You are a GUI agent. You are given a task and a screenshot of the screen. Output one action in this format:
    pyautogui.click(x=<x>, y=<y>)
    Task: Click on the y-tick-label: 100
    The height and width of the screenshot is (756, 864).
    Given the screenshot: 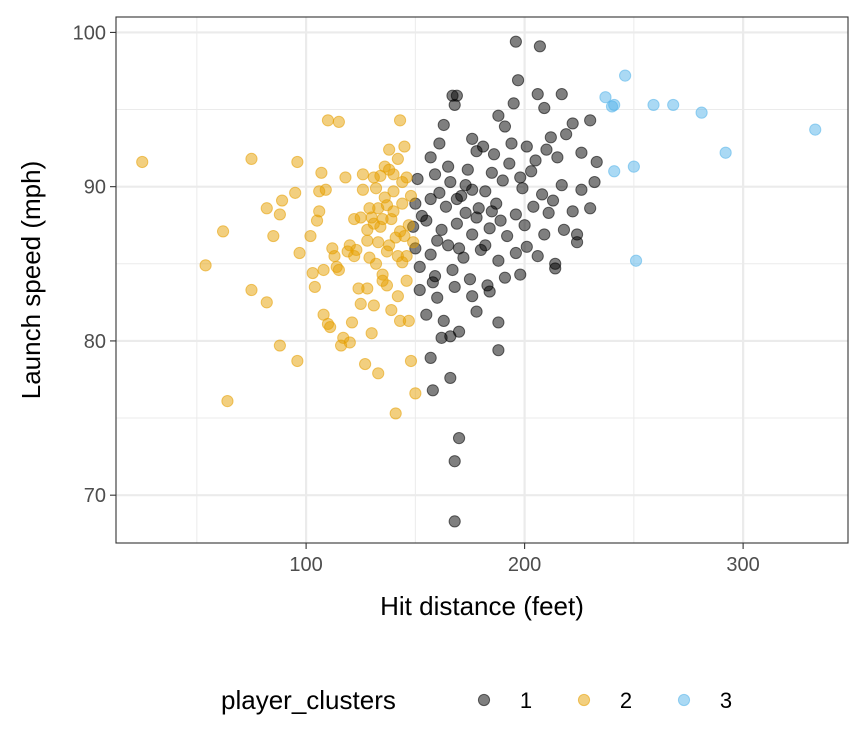 What is the action you would take?
    pyautogui.click(x=89, y=33)
    